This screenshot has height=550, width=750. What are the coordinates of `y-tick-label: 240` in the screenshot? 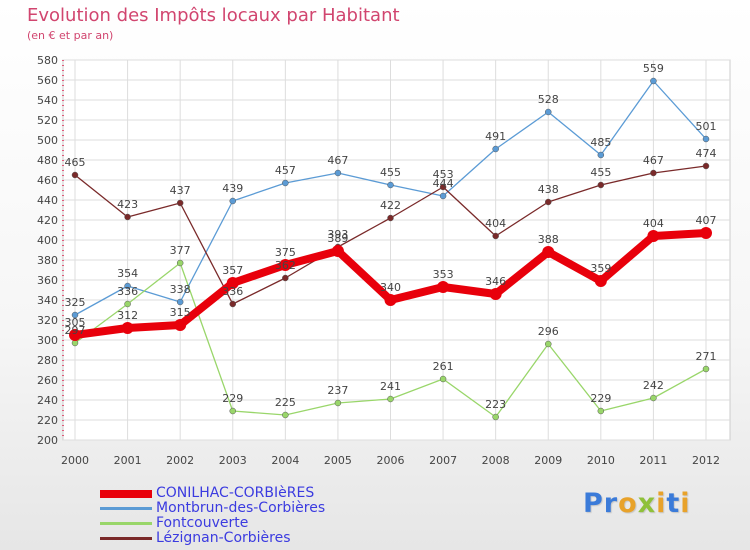 It's located at (47, 400).